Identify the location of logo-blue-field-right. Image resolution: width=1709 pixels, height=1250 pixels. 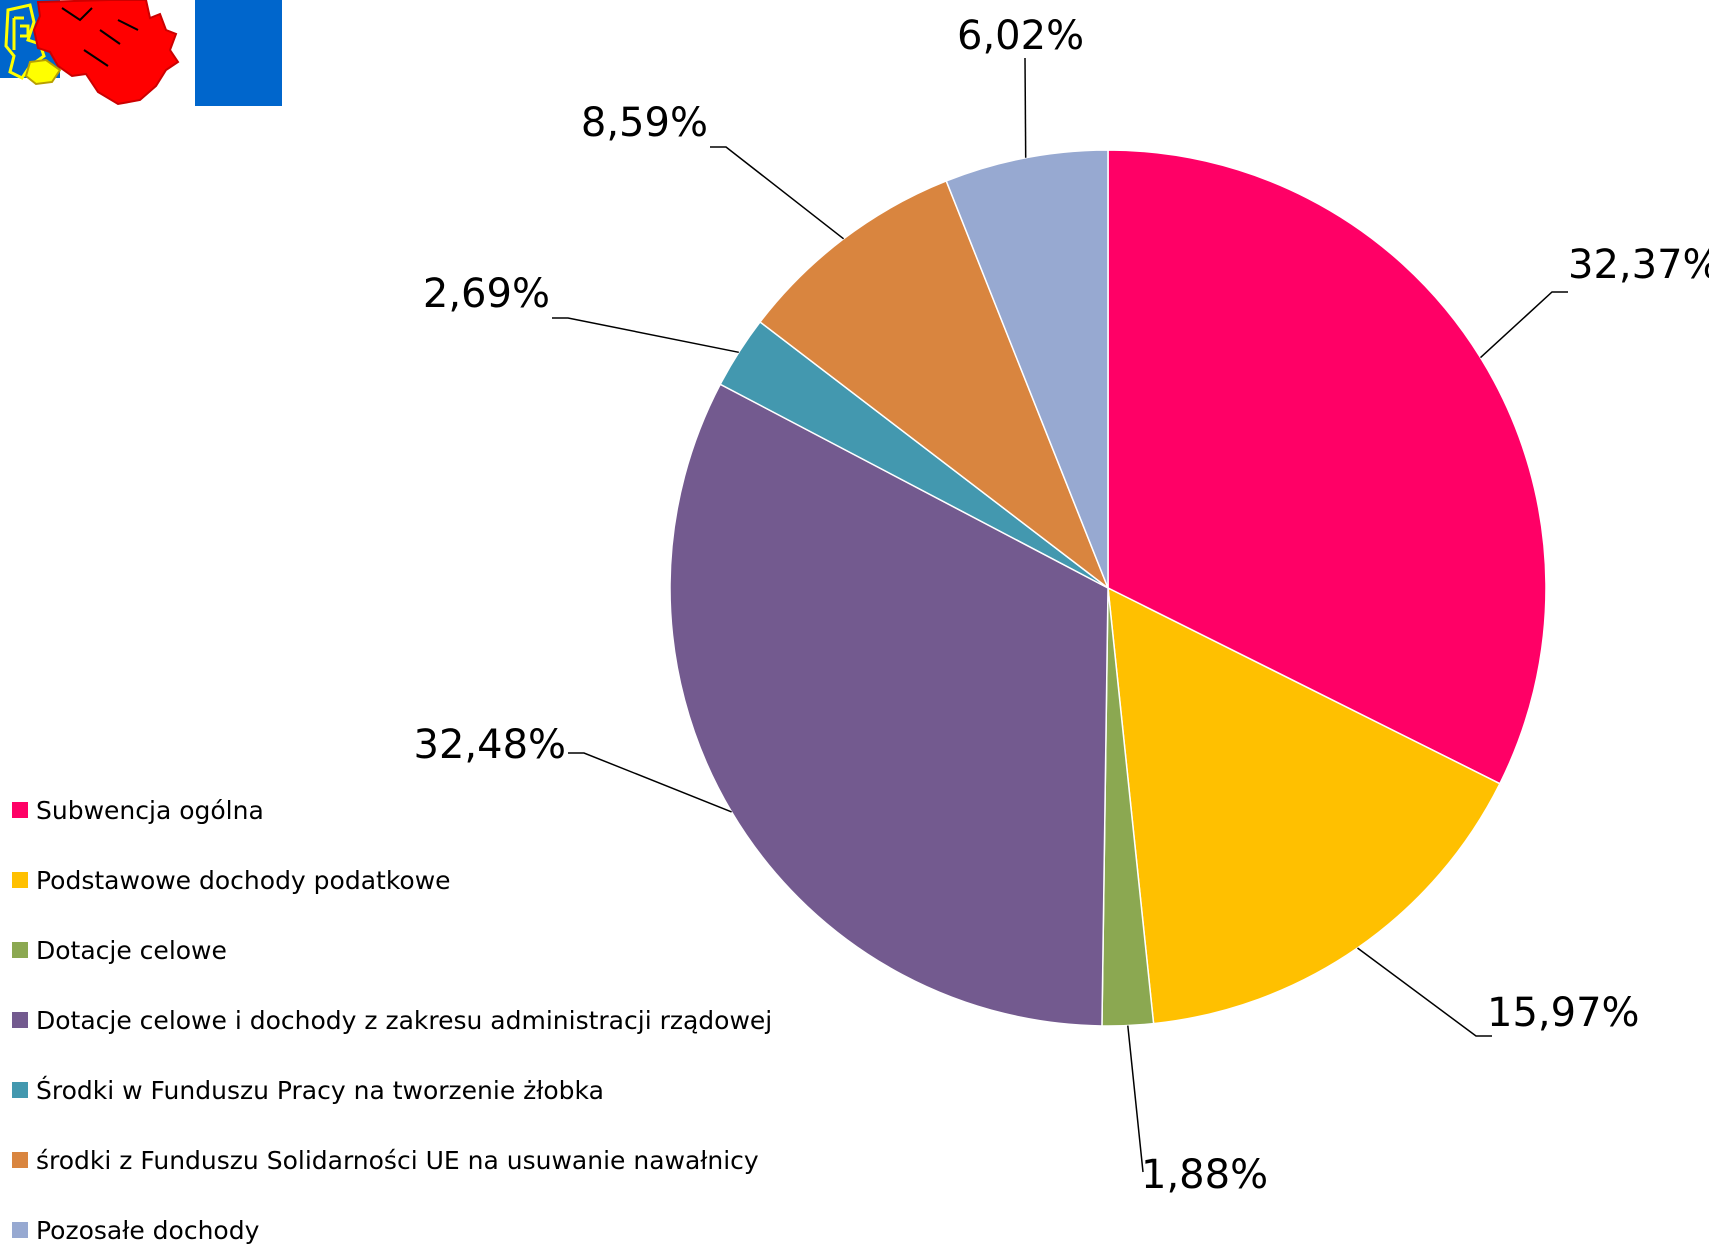
(238, 53).